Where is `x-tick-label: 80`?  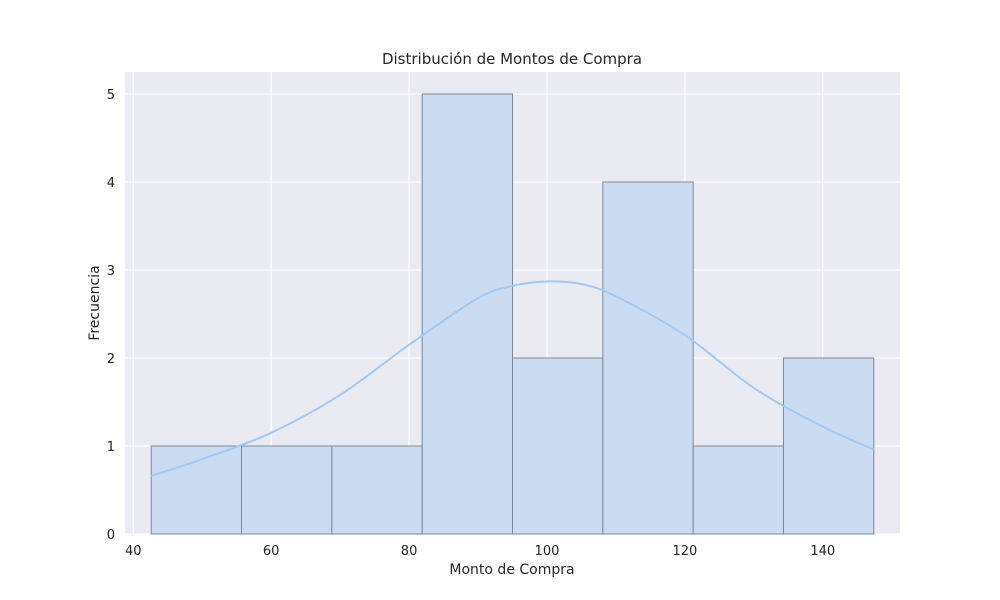
x-tick-label: 80 is located at coordinates (409, 551).